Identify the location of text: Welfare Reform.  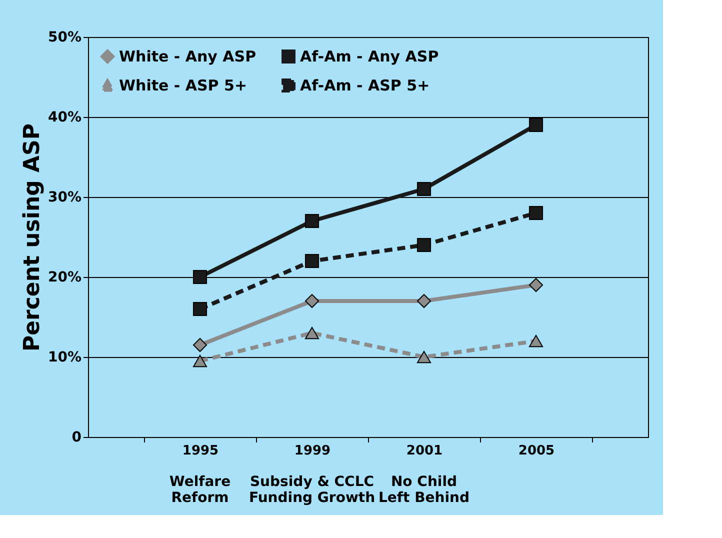
(200, 490).